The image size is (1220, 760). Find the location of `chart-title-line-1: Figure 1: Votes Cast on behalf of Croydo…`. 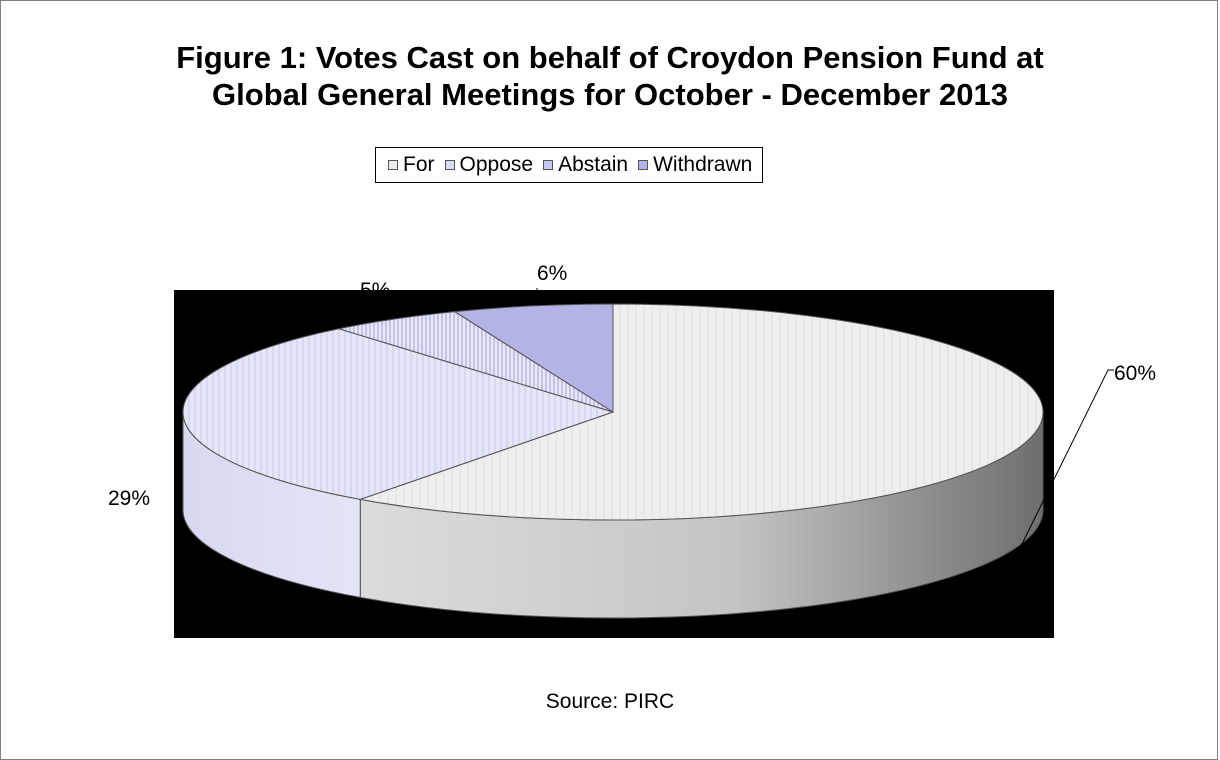

chart-title-line-1: Figure 1: Votes Cast on behalf of Croydo… is located at coordinates (610, 57).